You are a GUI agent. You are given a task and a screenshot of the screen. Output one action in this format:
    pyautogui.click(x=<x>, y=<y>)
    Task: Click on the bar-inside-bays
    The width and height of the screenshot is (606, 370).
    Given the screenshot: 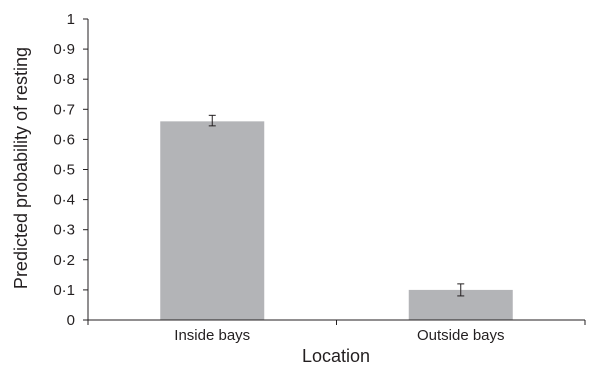 What is the action you would take?
    pyautogui.click(x=212, y=220)
    